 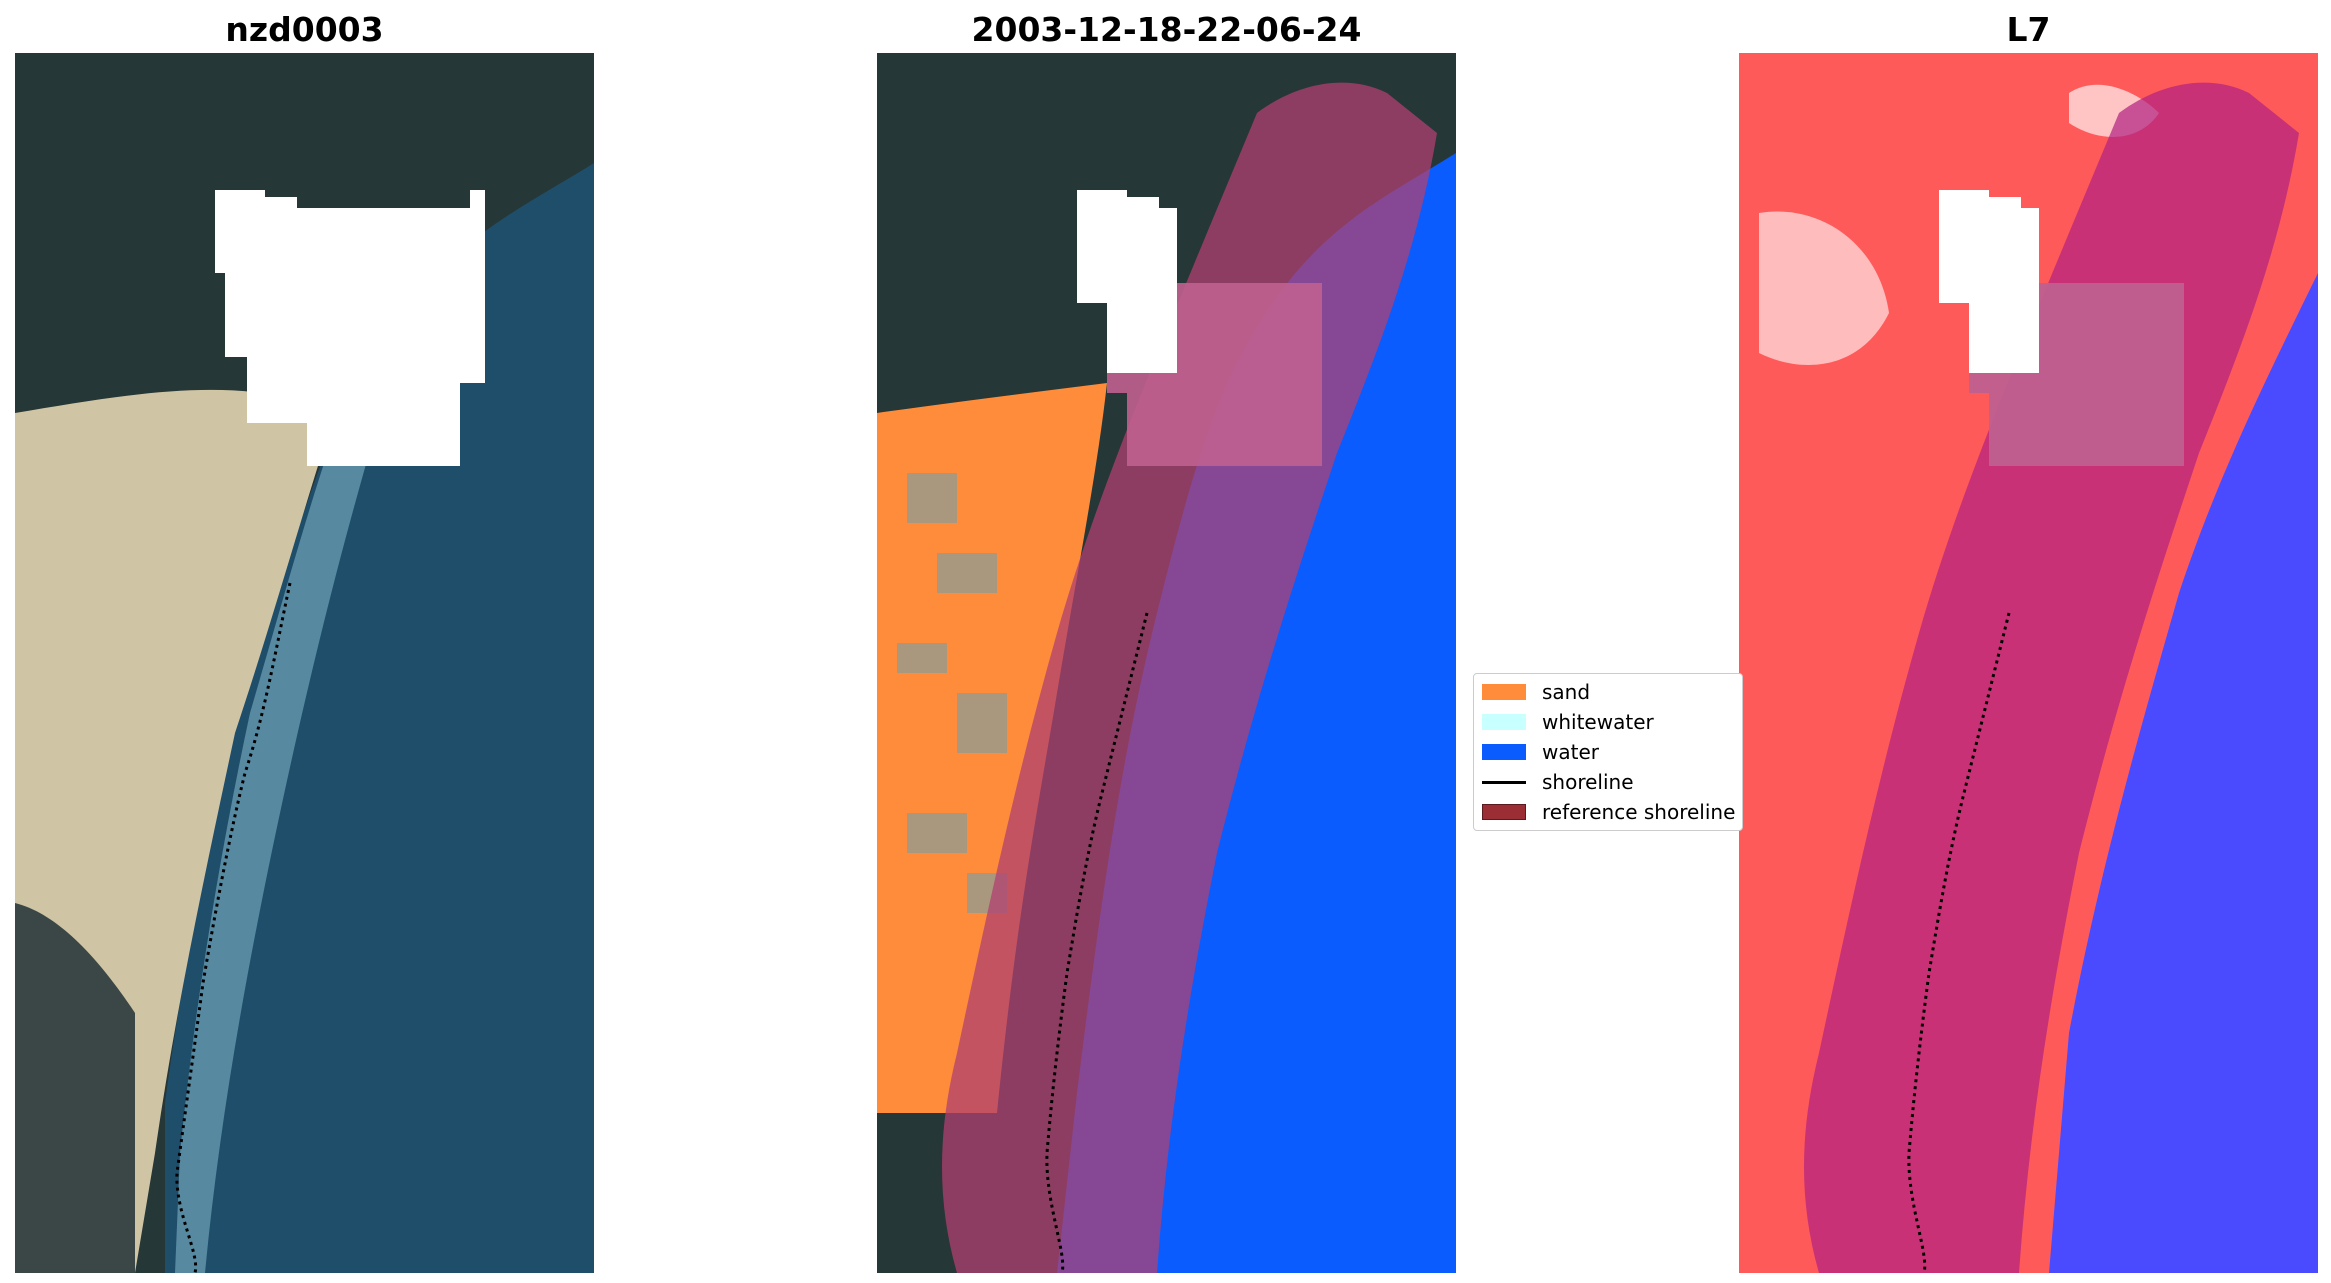 I want to click on water-index, so click(x=2183, y=773).